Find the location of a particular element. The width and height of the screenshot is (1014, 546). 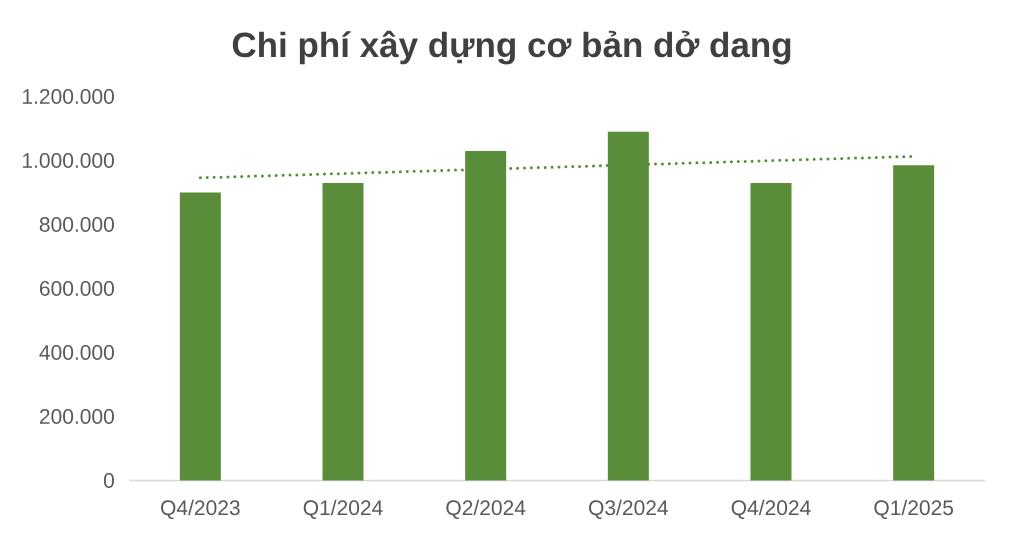

y-tick-label: 0 is located at coordinates (108, 480).